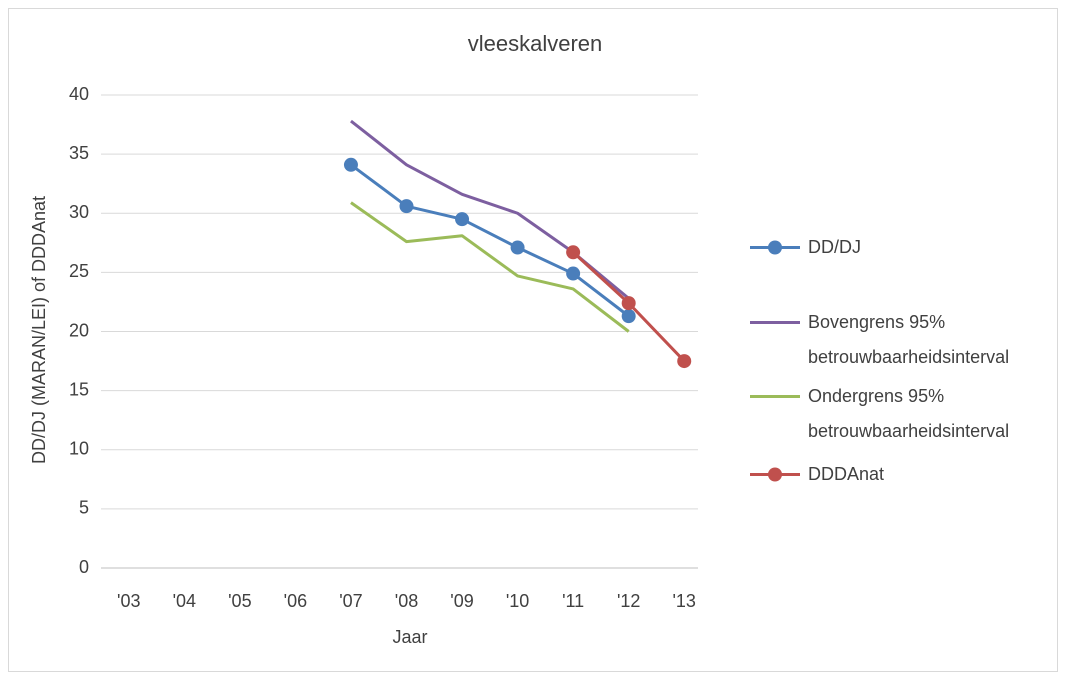 The height and width of the screenshot is (680, 1066). I want to click on y-tick-label: 20, so click(79, 330).